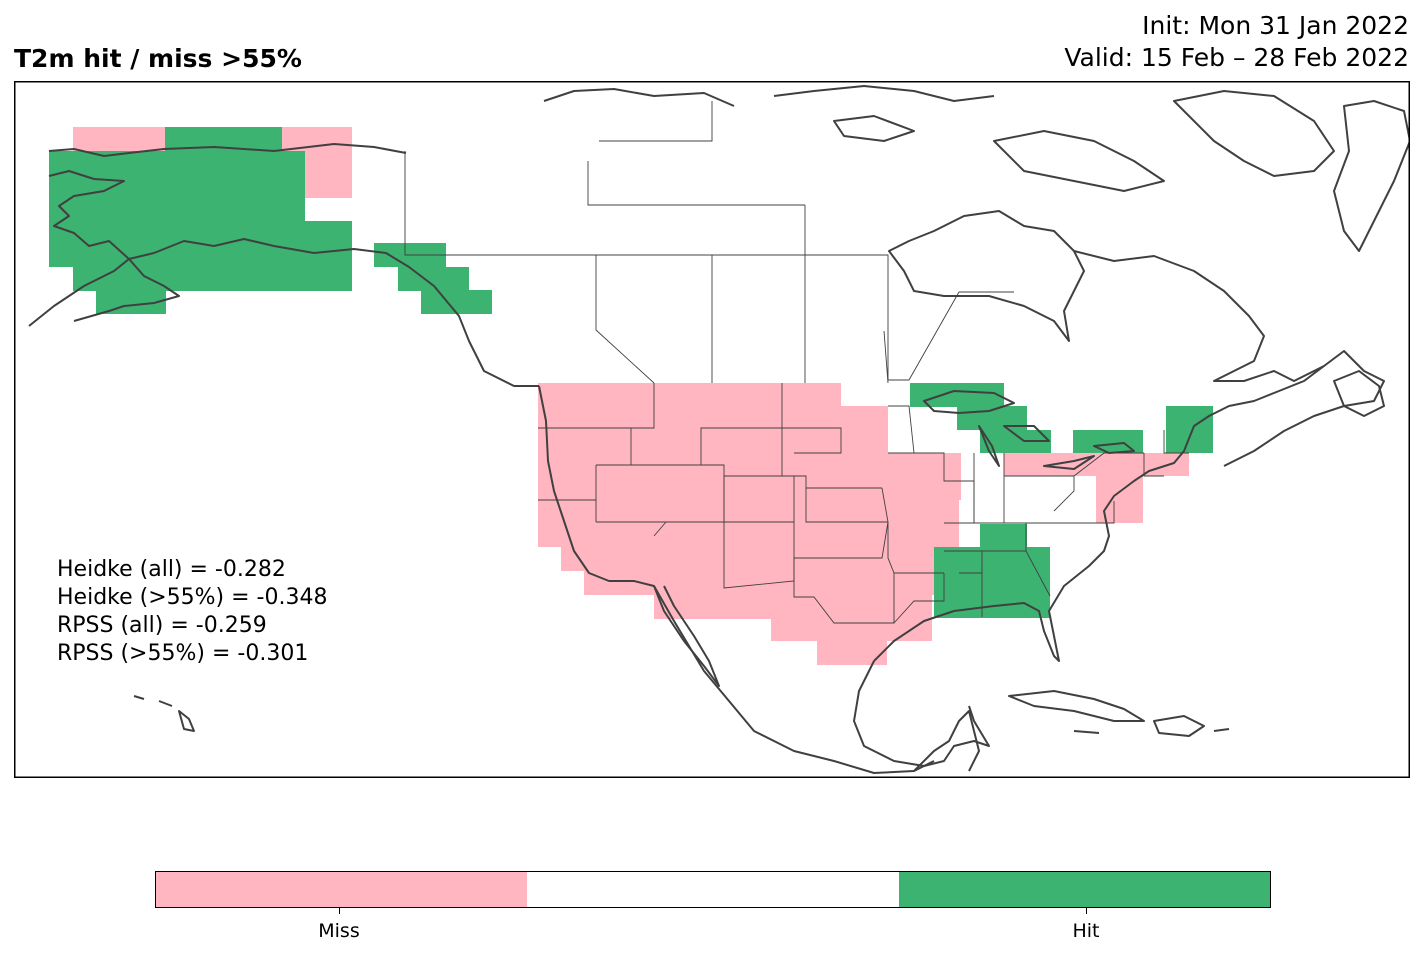 This screenshot has height=958, width=1425. What do you see at coordinates (456, 302) in the screenshot?
I see `hit-cells-panhandle-south` at bounding box center [456, 302].